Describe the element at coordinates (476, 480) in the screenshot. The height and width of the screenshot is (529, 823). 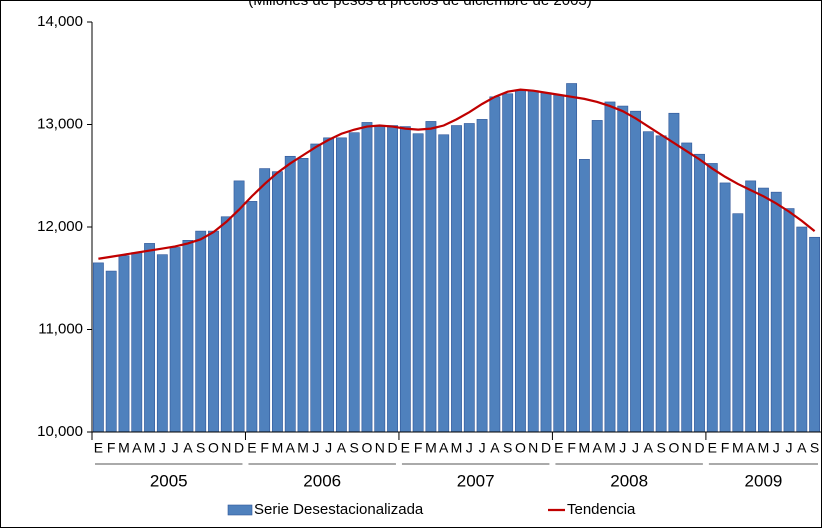
I see `year-label: 2007` at that location.